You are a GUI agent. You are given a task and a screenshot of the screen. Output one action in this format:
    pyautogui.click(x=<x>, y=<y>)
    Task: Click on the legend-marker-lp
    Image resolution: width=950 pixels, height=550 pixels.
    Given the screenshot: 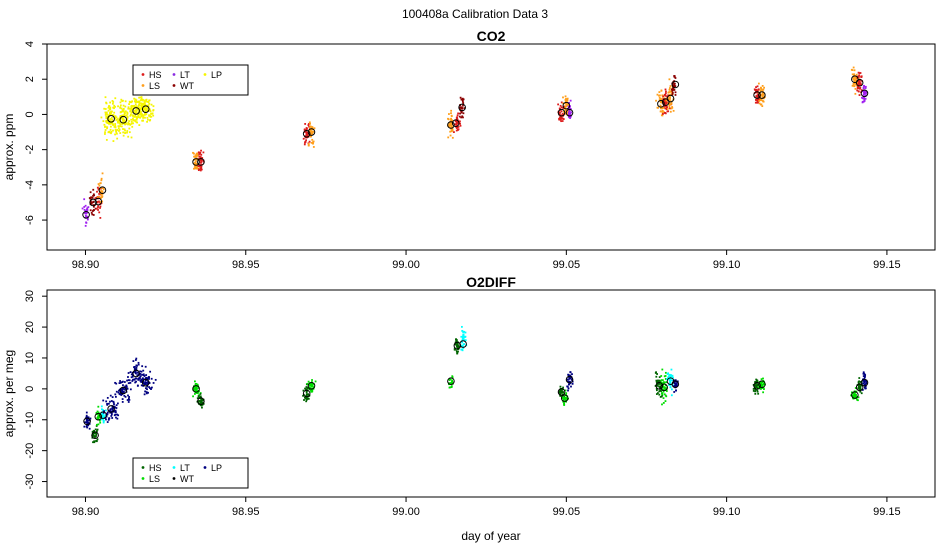 What is the action you would take?
    pyautogui.click(x=205, y=467)
    